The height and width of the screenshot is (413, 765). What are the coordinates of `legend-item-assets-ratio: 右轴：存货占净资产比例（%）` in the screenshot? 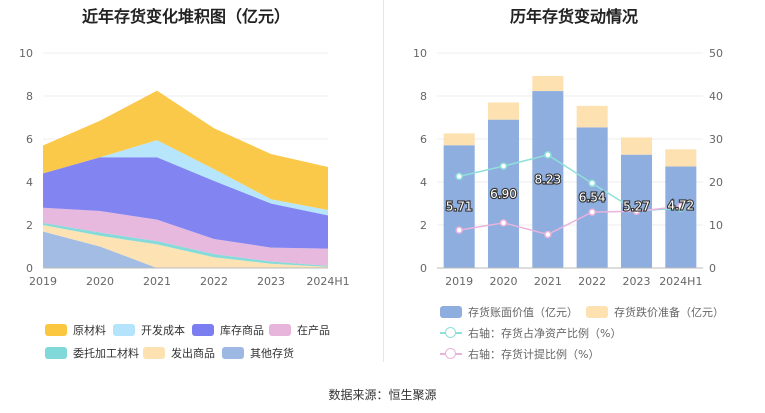 It's located at (530, 333).